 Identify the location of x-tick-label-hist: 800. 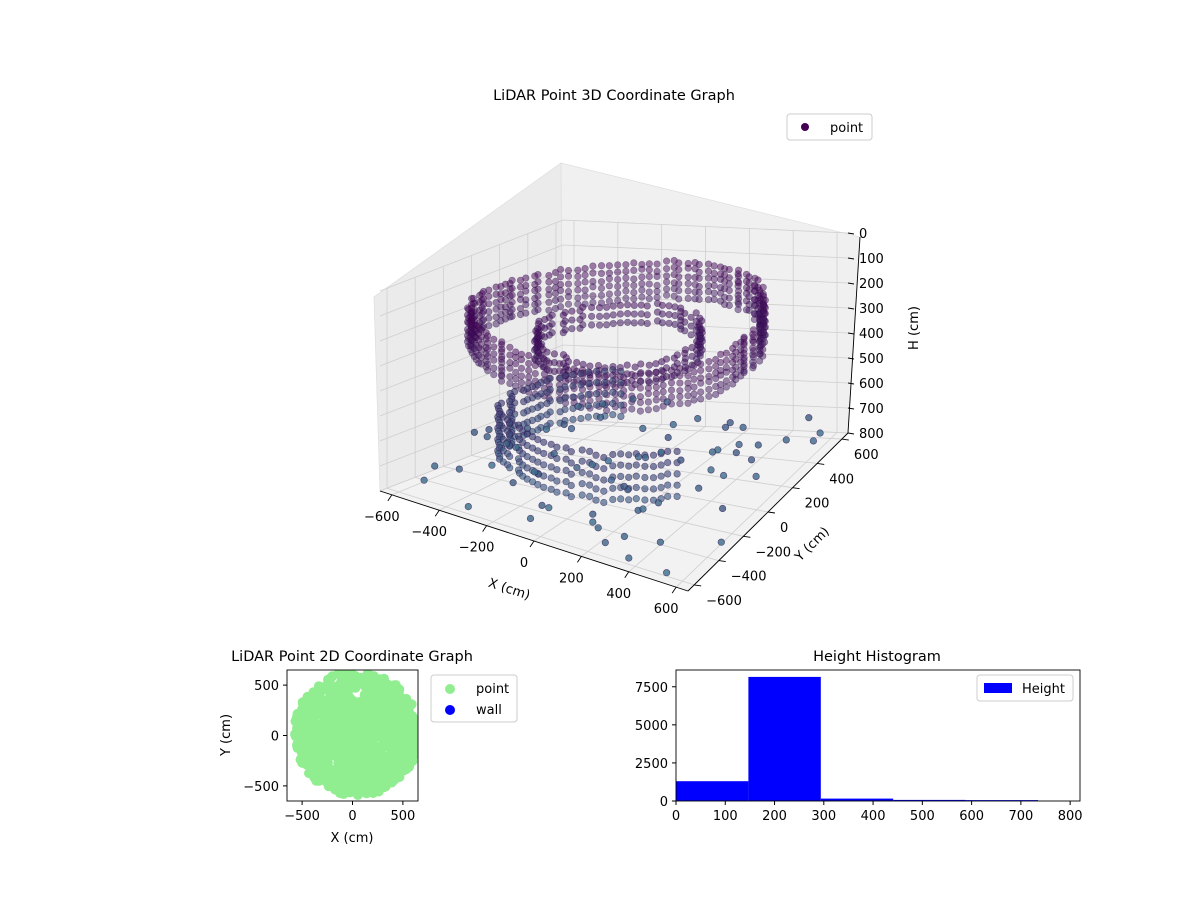
(1070, 816).